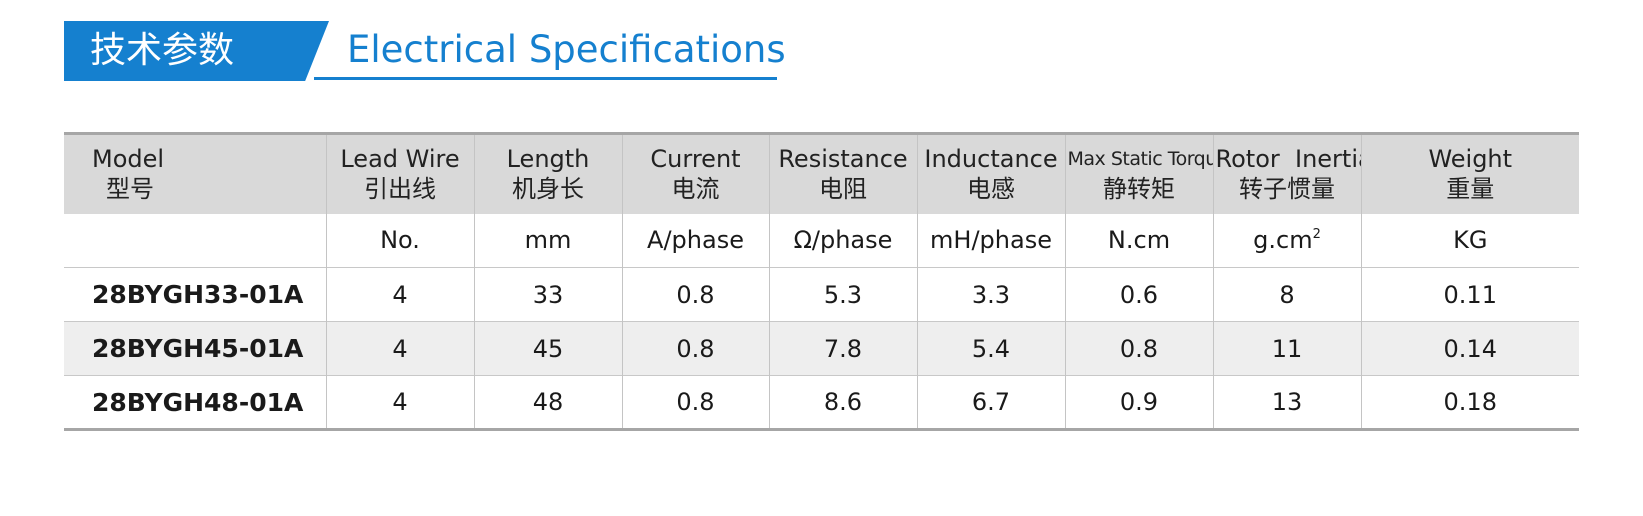 This screenshot has width=1643, height=516. What do you see at coordinates (1286, 348) in the screenshot?
I see `table-cell: 11` at bounding box center [1286, 348].